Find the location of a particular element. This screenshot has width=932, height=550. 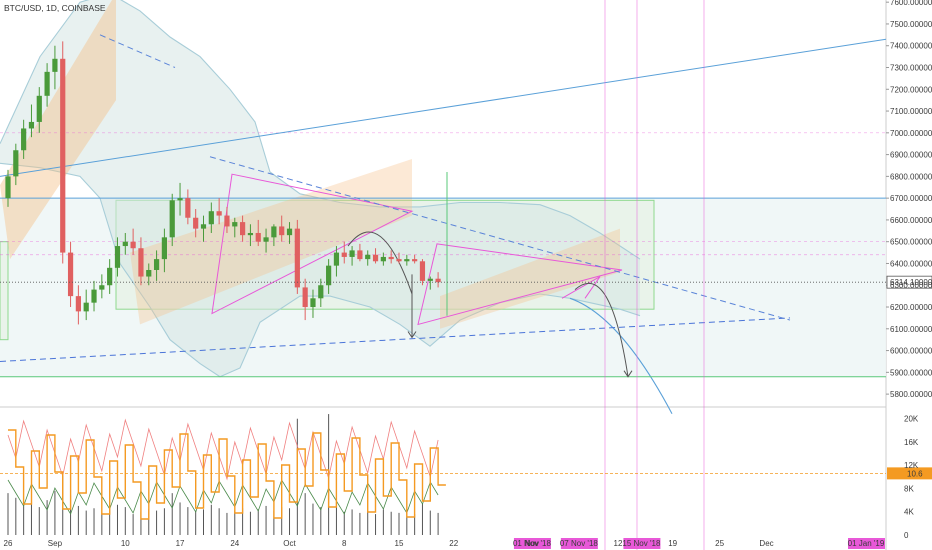

date-tick-label-7: 15 is located at coordinates (399, 543).